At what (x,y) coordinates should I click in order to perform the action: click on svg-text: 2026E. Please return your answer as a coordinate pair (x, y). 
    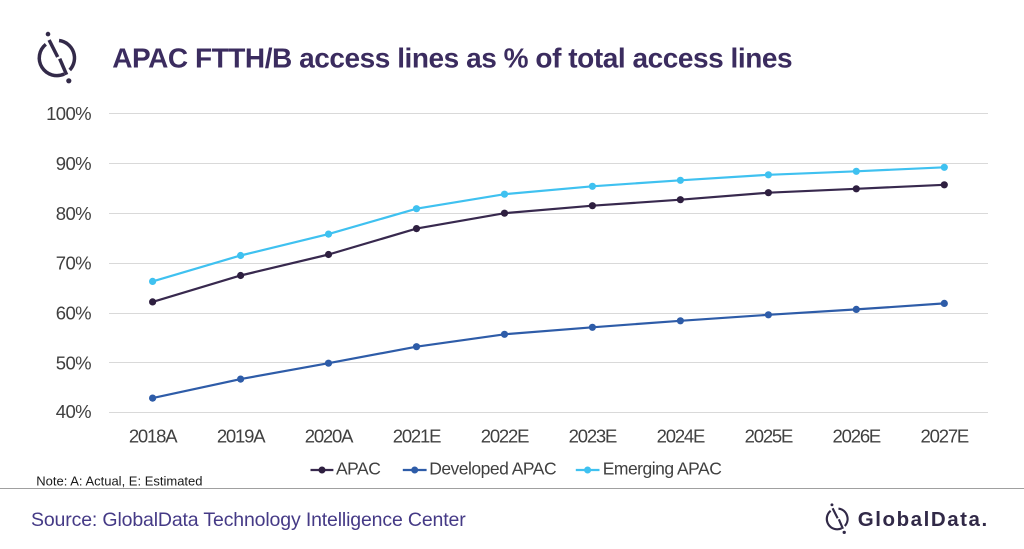
    Looking at the image, I should click on (857, 435).